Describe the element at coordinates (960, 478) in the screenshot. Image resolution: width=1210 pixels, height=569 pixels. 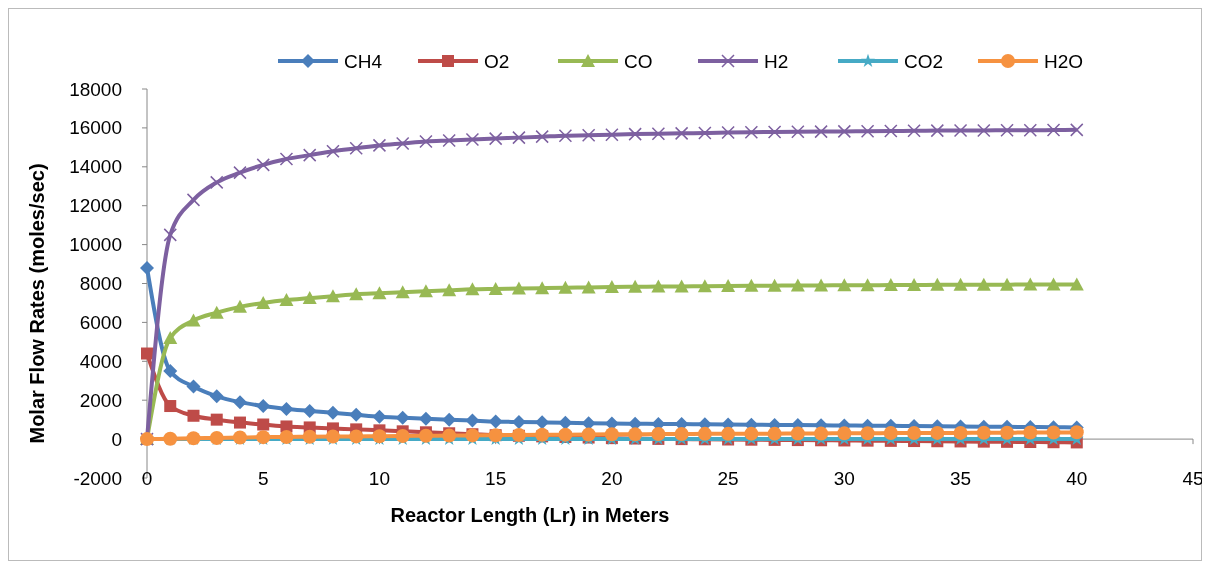
I see `x-tick-label: 35` at that location.